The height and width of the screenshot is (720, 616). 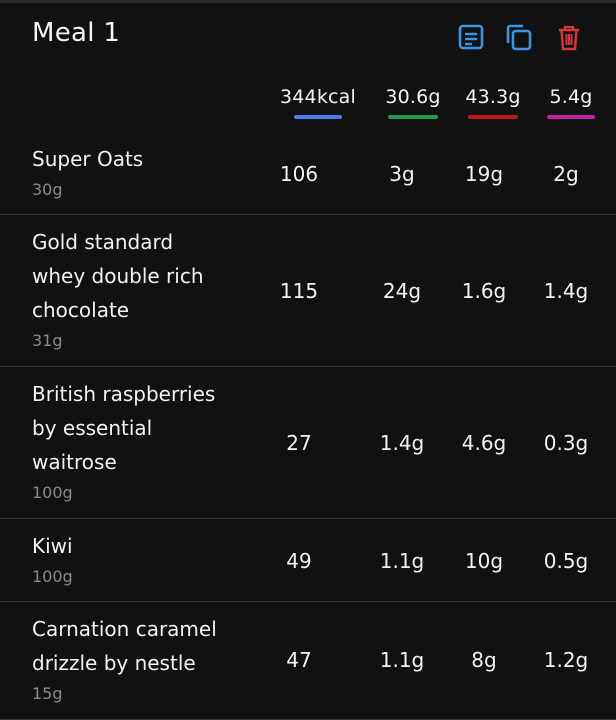 I want to click on food-amount: 30g, so click(x=47, y=189).